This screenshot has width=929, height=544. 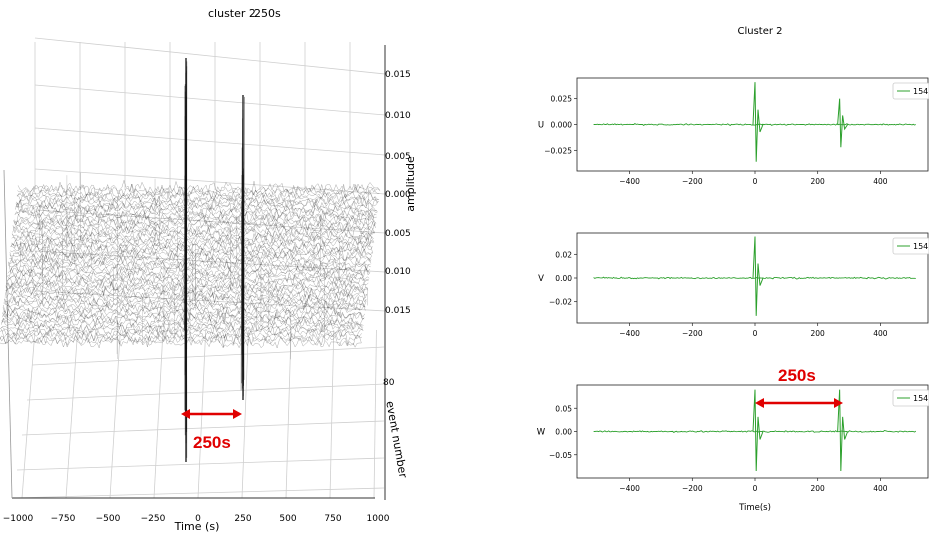 What do you see at coordinates (560, 302) in the screenshot?
I see `subplot-y-tick-label: −0.02` at bounding box center [560, 302].